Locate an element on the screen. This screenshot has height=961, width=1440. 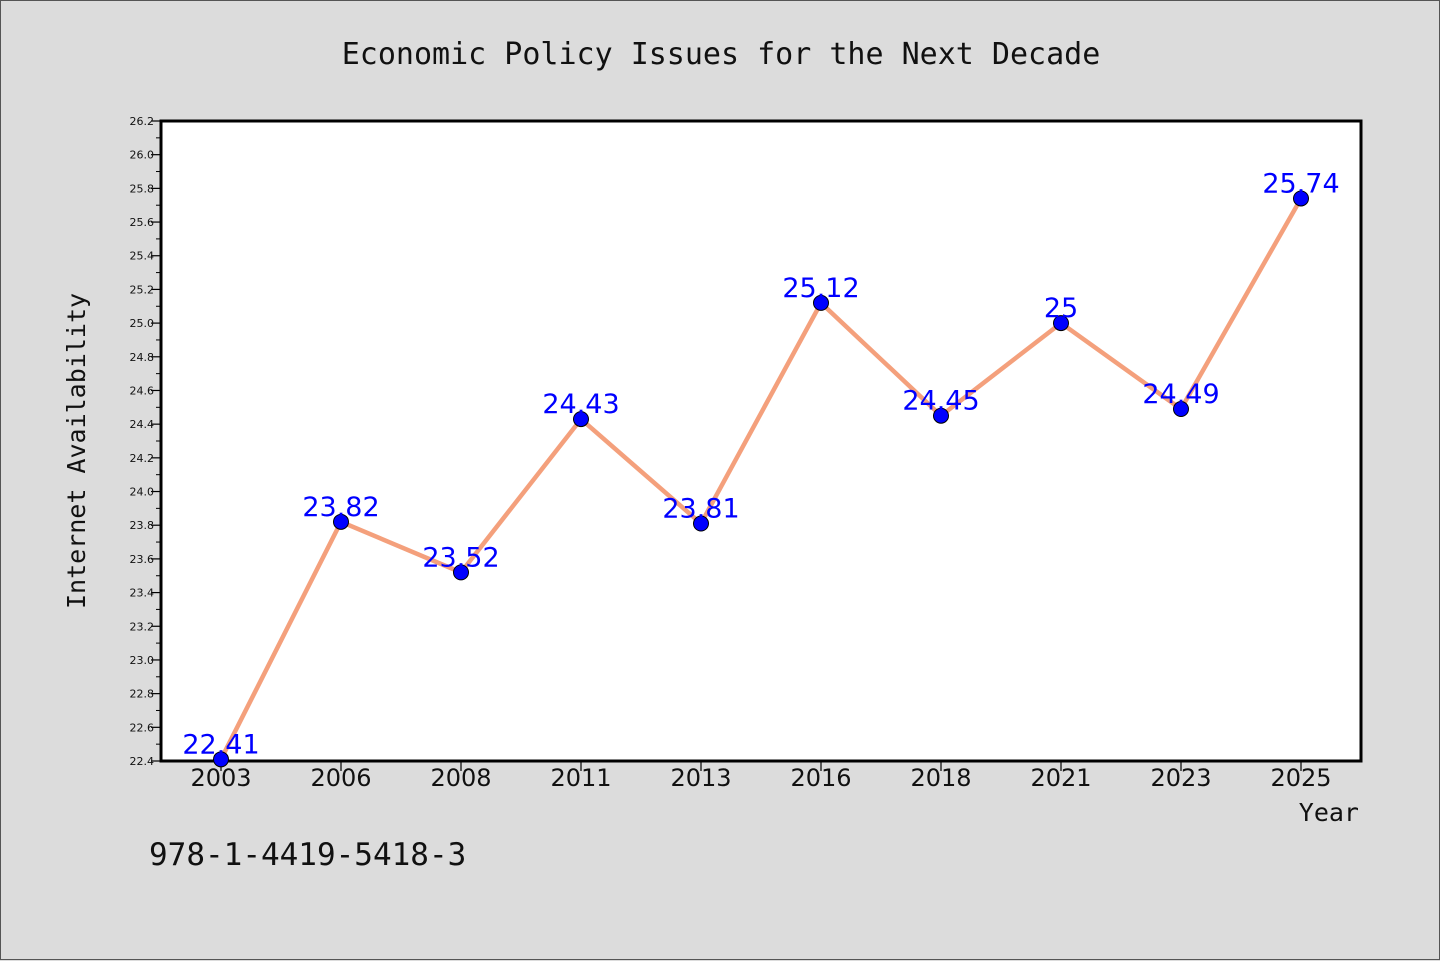
y-tick-label: 24.6 is located at coordinates (142, 390).